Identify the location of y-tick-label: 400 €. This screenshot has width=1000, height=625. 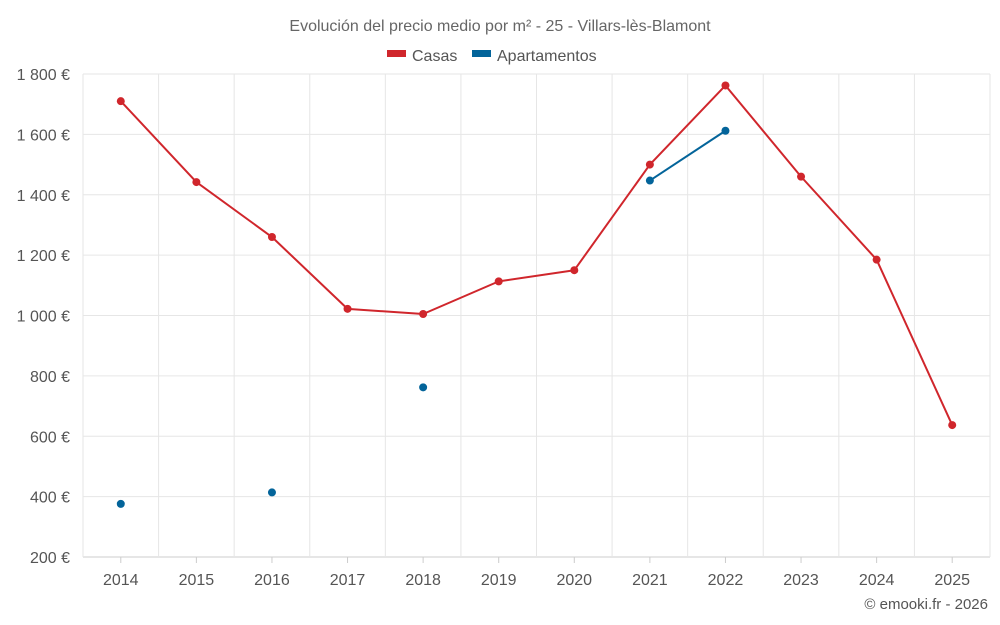
(50, 498).